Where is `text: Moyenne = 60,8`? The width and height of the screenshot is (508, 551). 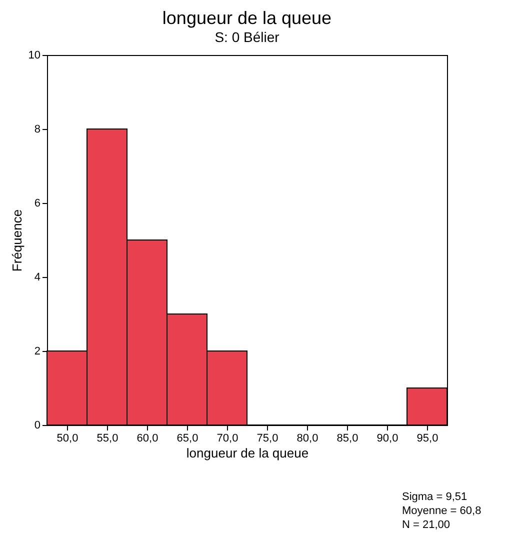
text: Moyenne = 60,8 is located at coordinates (442, 511).